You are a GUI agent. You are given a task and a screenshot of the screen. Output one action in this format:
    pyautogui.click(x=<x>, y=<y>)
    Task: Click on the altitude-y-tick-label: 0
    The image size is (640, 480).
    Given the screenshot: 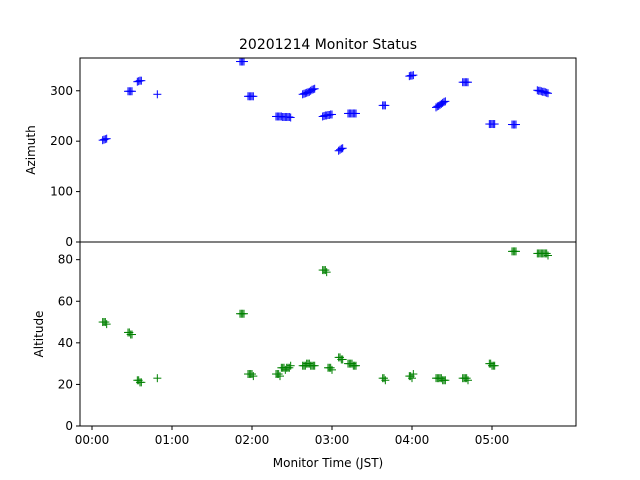 What is the action you would take?
    pyautogui.click(x=69, y=426)
    